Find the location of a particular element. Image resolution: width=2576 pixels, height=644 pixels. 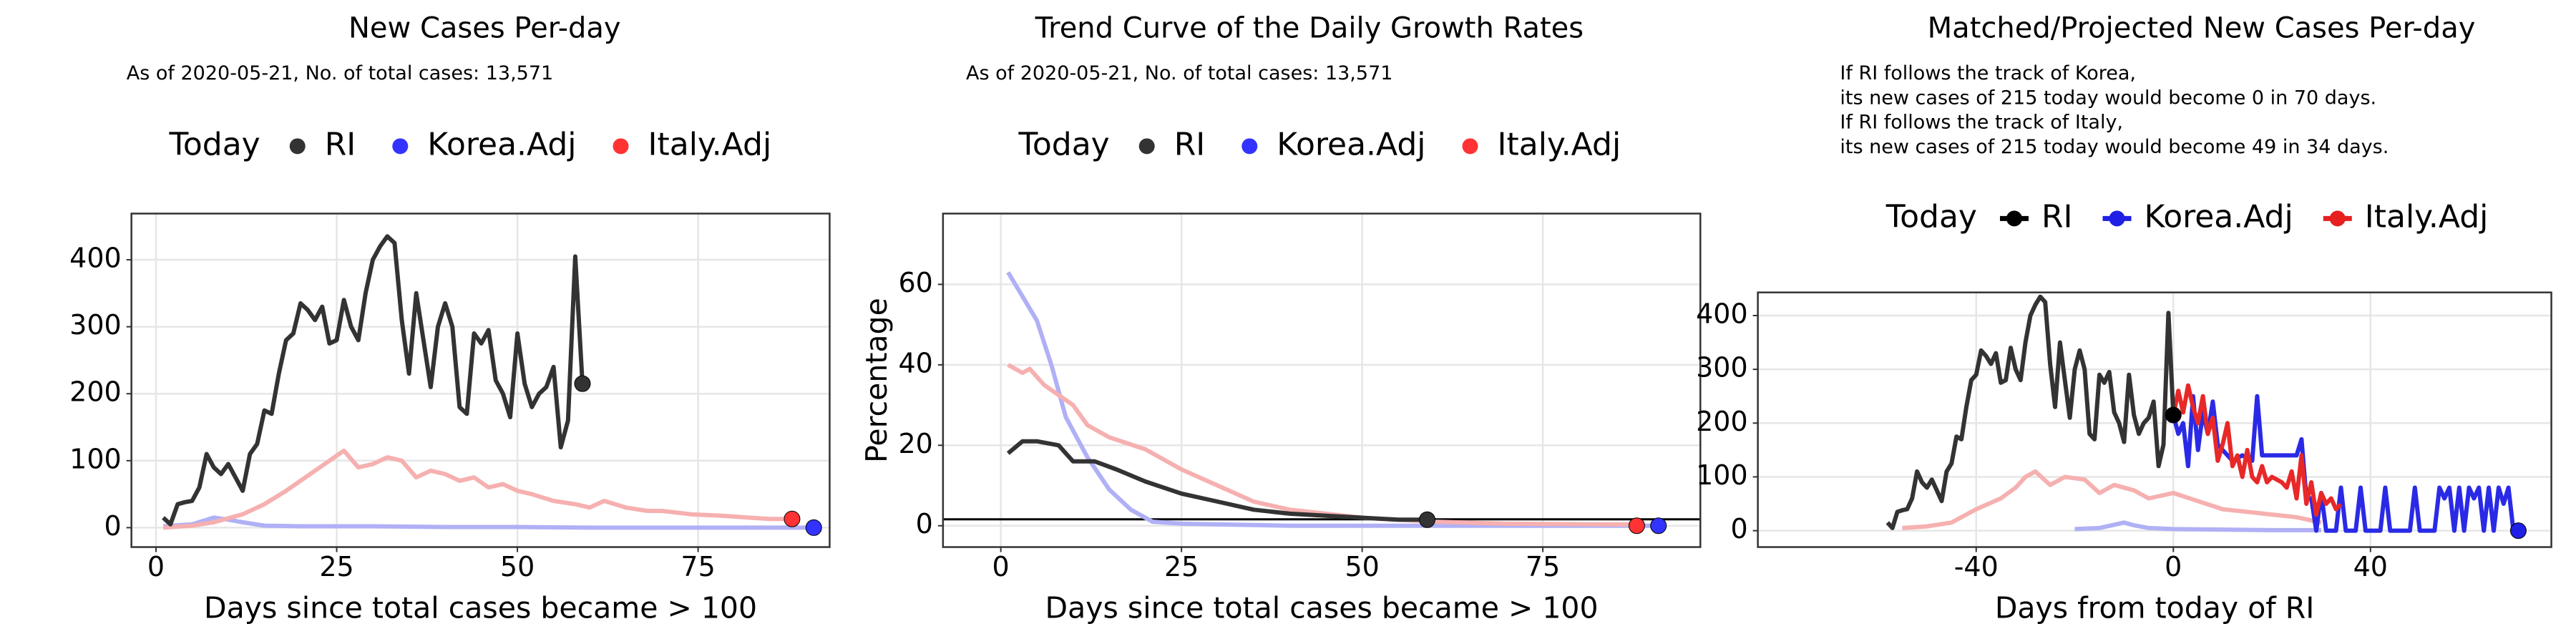

subtitle: If RI follows the track of Korea, is located at coordinates (1988, 73).